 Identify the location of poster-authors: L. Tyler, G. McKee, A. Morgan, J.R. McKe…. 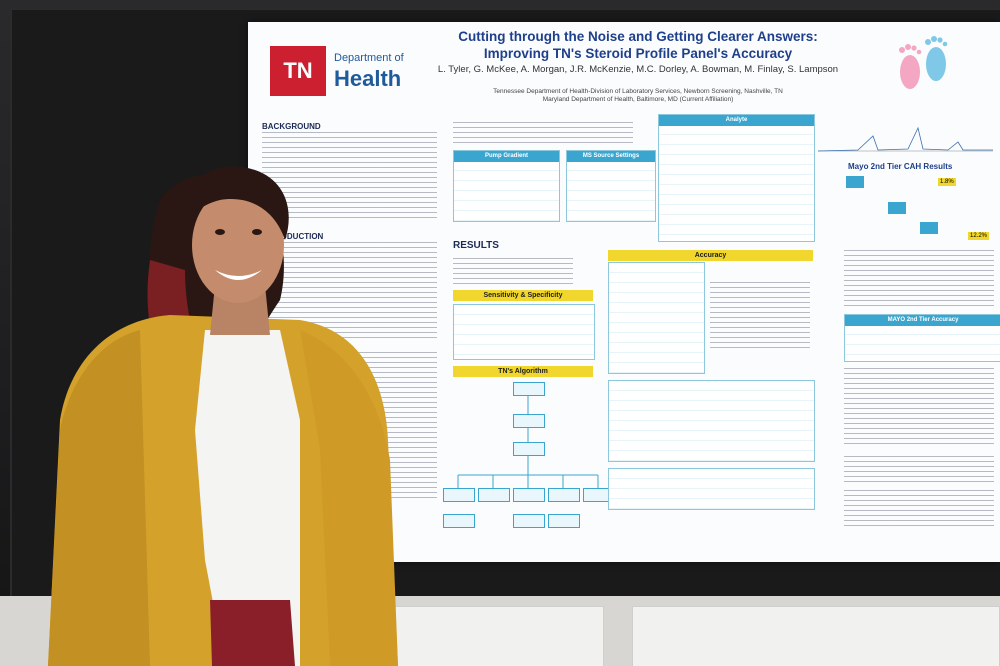
(638, 69).